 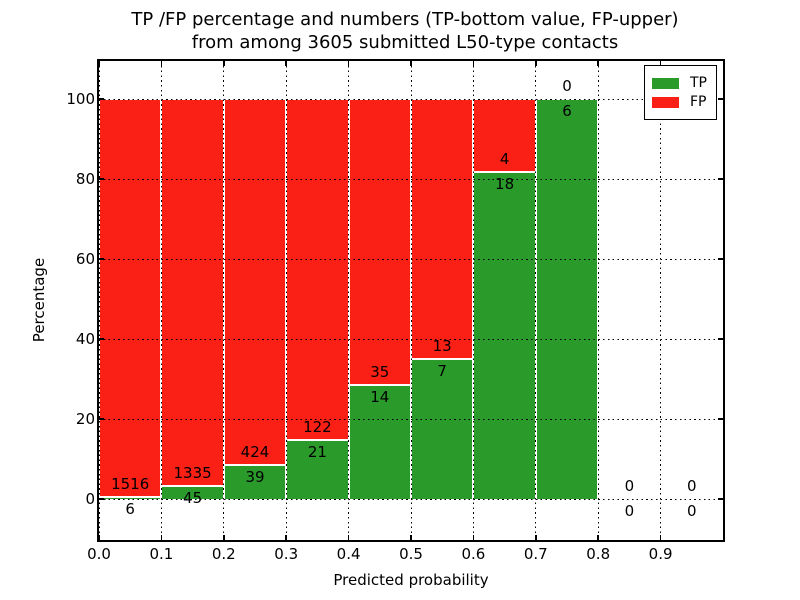 What do you see at coordinates (255, 477) in the screenshot?
I see `bar-tp-count-label: 39` at bounding box center [255, 477].